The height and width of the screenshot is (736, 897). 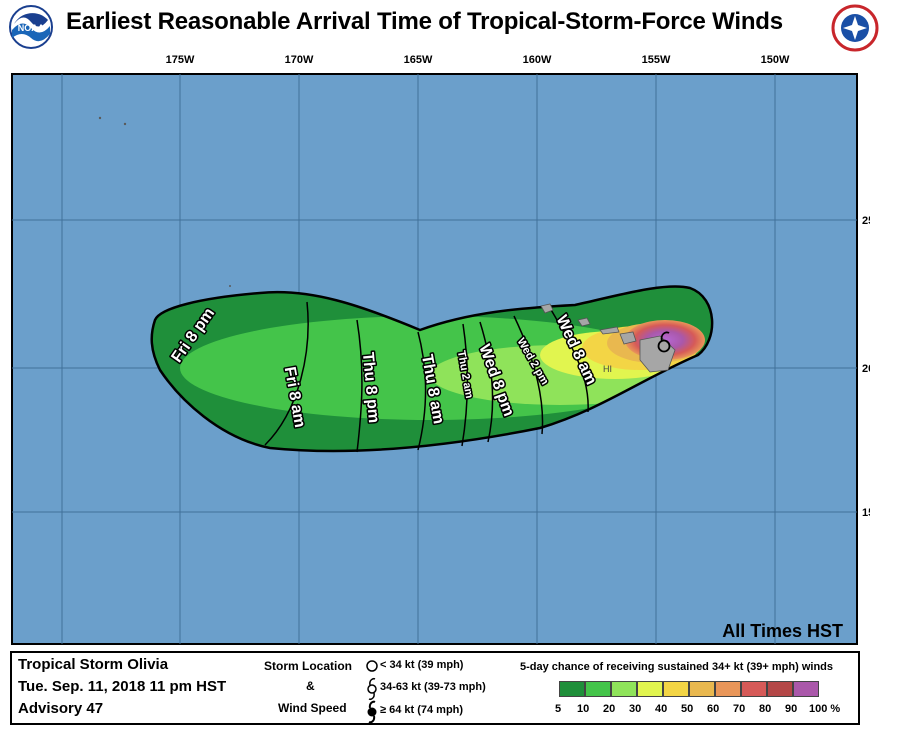 What do you see at coordinates (628, 338) in the screenshot?
I see `island-maui` at bounding box center [628, 338].